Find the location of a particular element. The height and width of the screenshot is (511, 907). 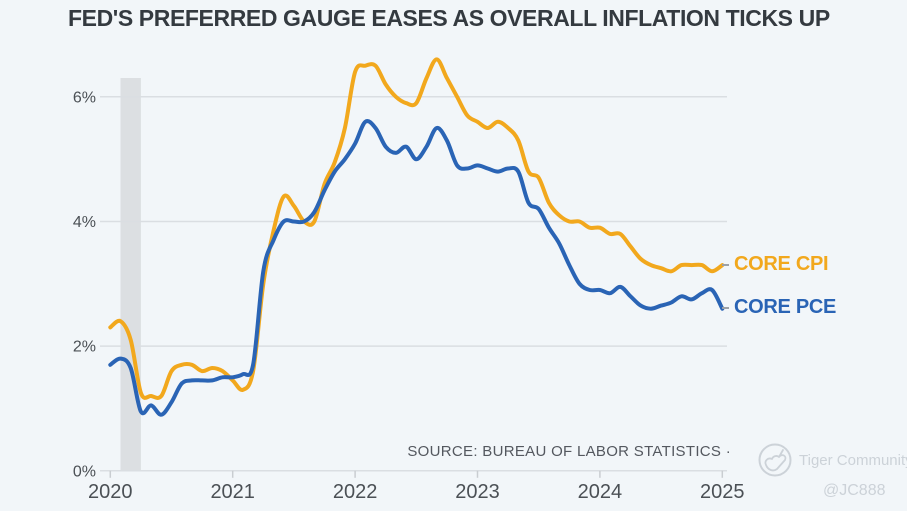

x-tick-label: 2022 is located at coordinates (355, 492).